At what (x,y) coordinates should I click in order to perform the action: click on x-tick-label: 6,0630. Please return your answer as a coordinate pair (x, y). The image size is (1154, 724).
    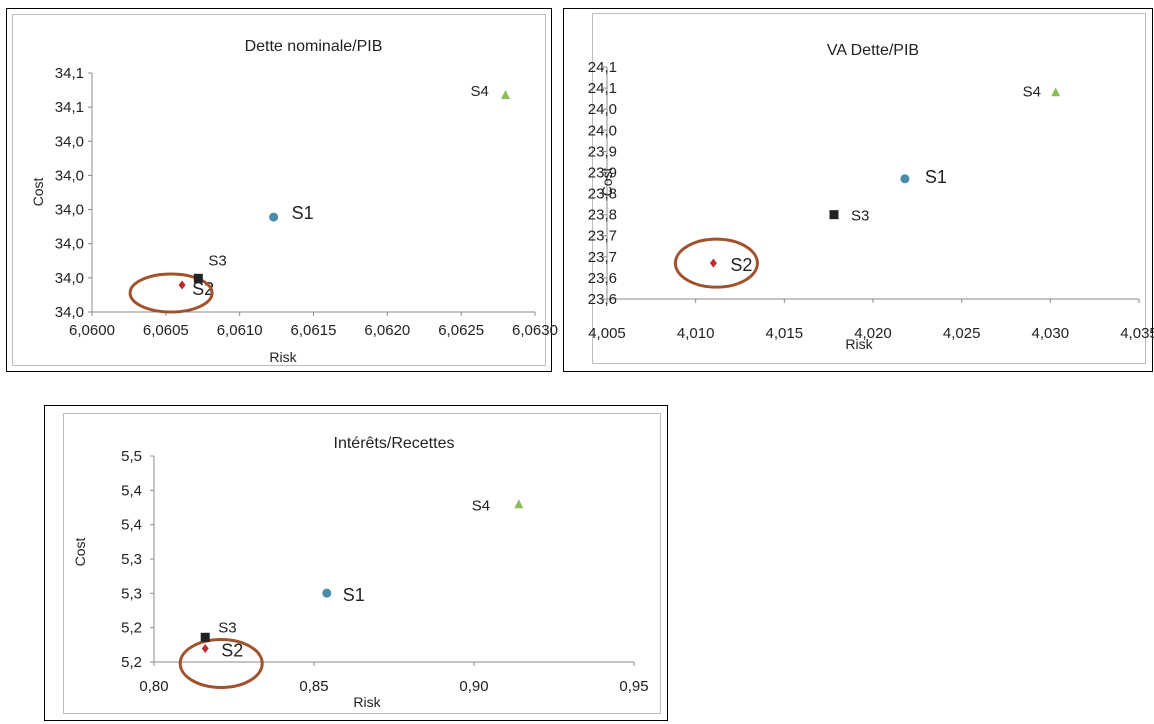
    Looking at the image, I should click on (535, 330).